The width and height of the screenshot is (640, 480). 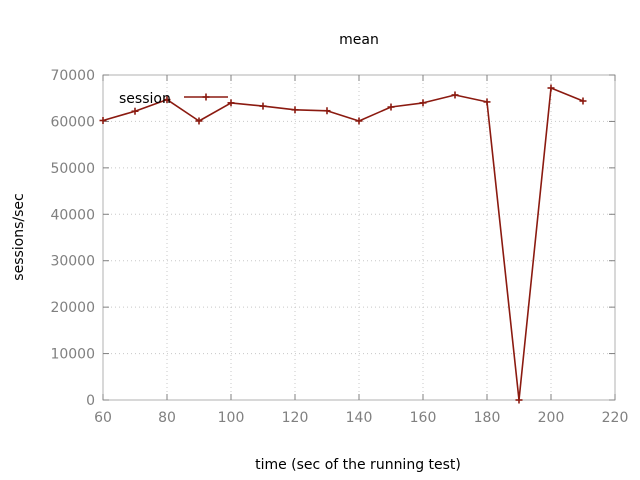 What do you see at coordinates (359, 418) in the screenshot?
I see `x-tick-label: 140` at bounding box center [359, 418].